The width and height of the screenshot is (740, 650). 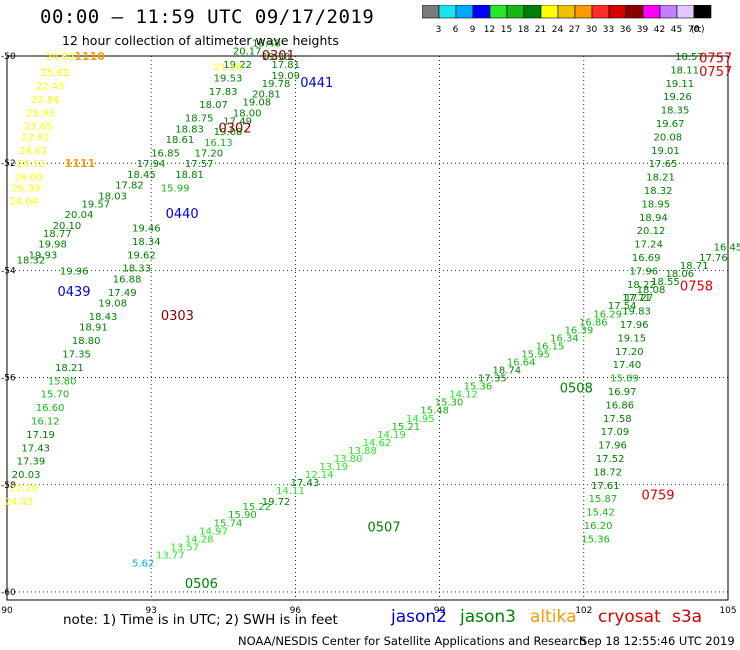 What do you see at coordinates (86, 341) in the screenshot?
I see `wave-height-label: 18.80` at bounding box center [86, 341].